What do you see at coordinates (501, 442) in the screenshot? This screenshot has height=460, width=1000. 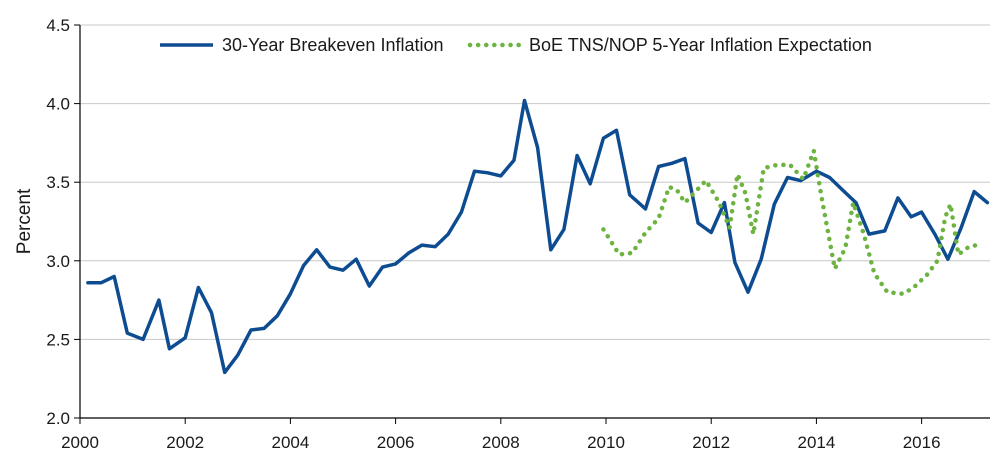 I see `x-tick-label: 2008` at bounding box center [501, 442].